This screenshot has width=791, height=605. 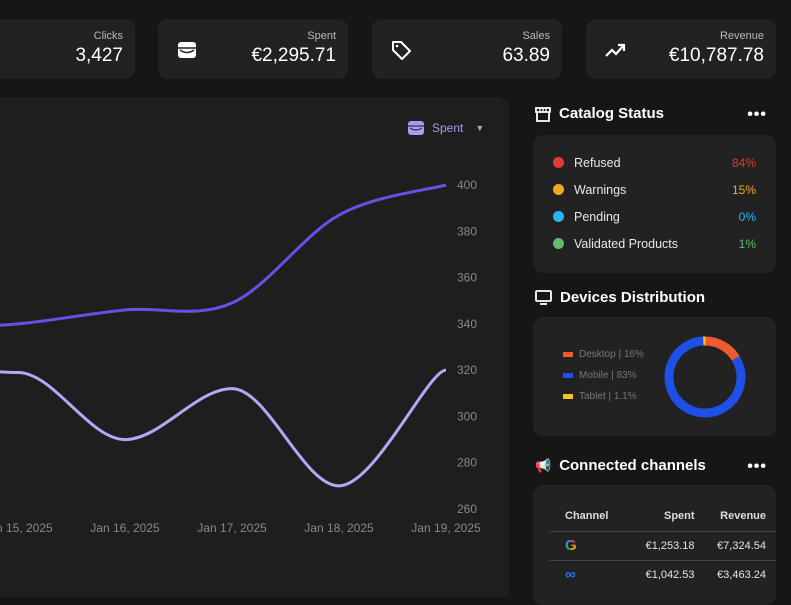 I want to click on y-tick-label: 380, so click(x=467, y=231).